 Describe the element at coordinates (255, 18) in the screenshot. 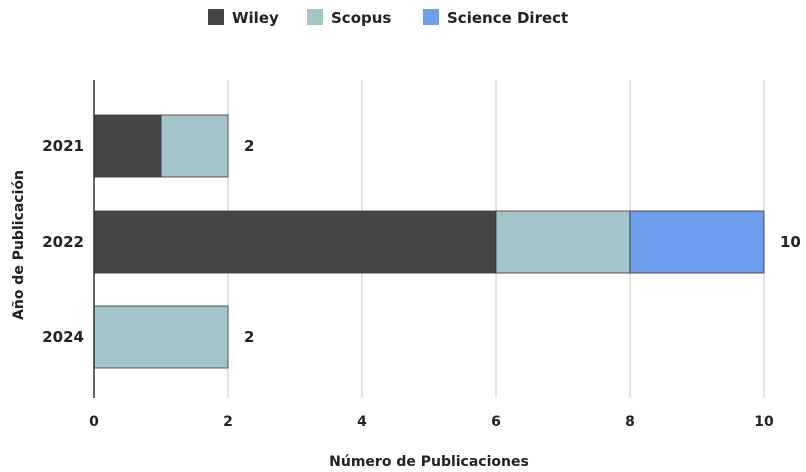

I see `legend-label-wiley: Wiley` at that location.